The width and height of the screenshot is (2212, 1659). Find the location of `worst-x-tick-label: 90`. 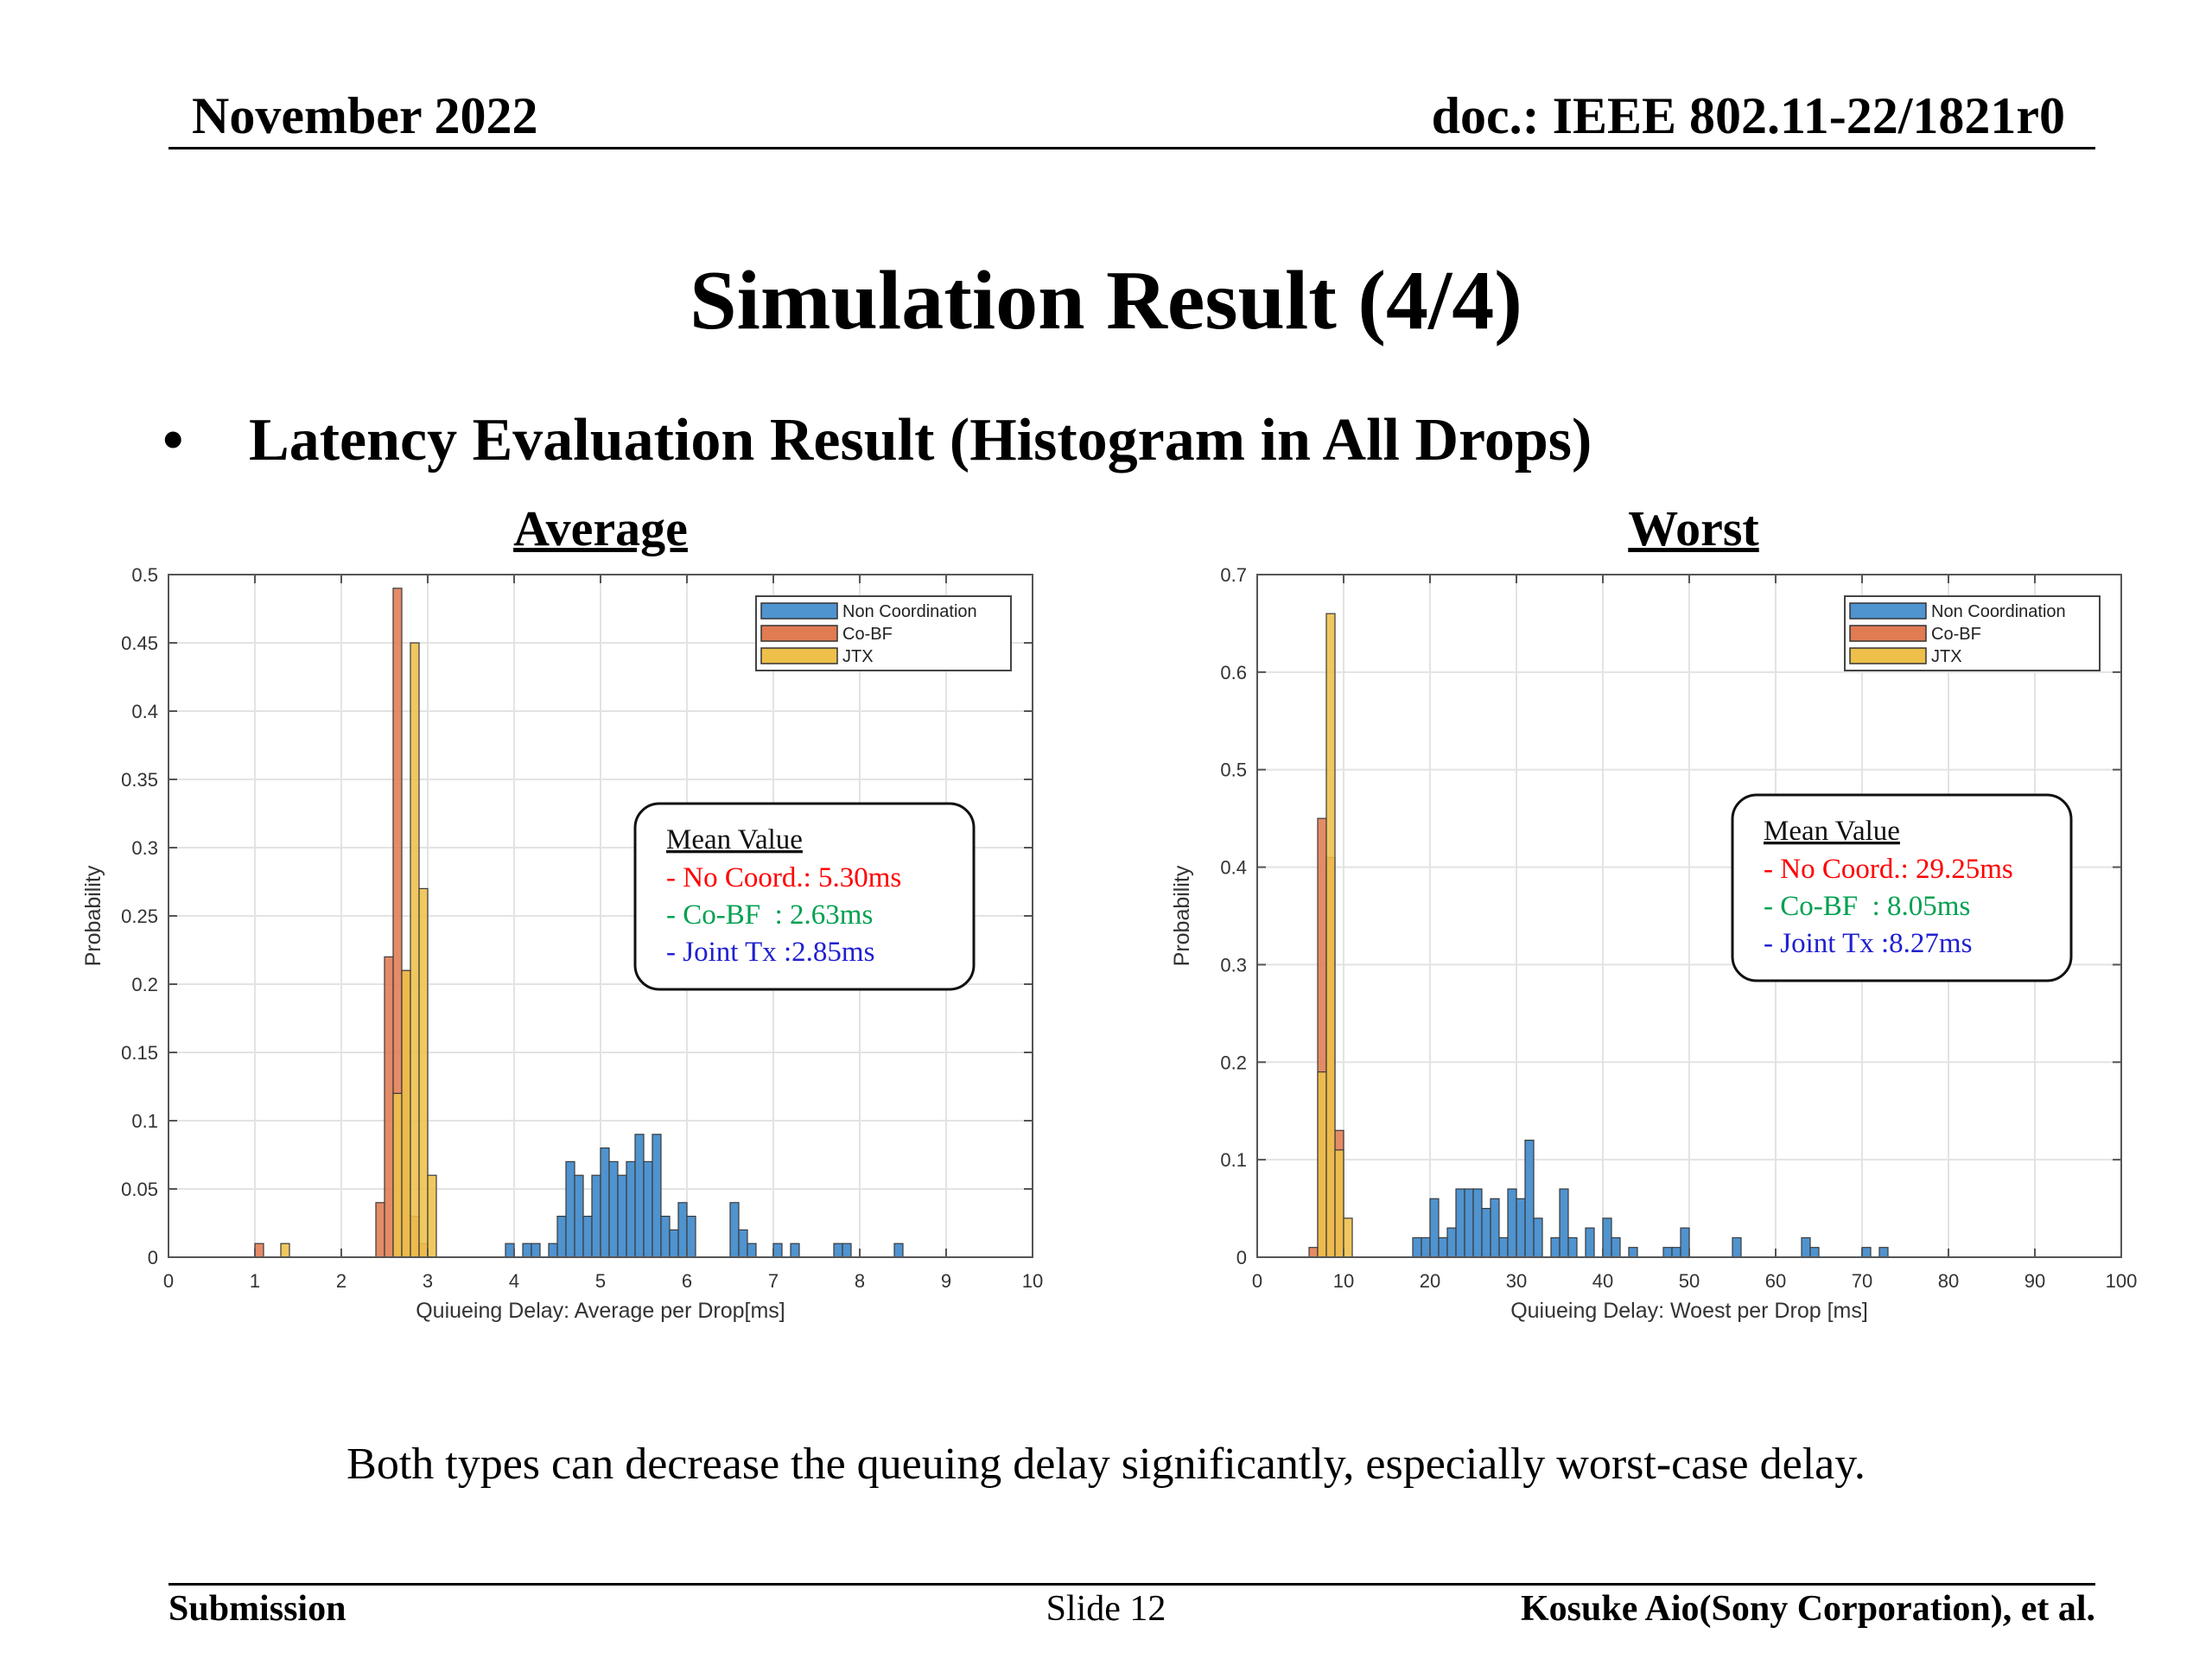

worst-x-tick-label: 90 is located at coordinates (2035, 1281).